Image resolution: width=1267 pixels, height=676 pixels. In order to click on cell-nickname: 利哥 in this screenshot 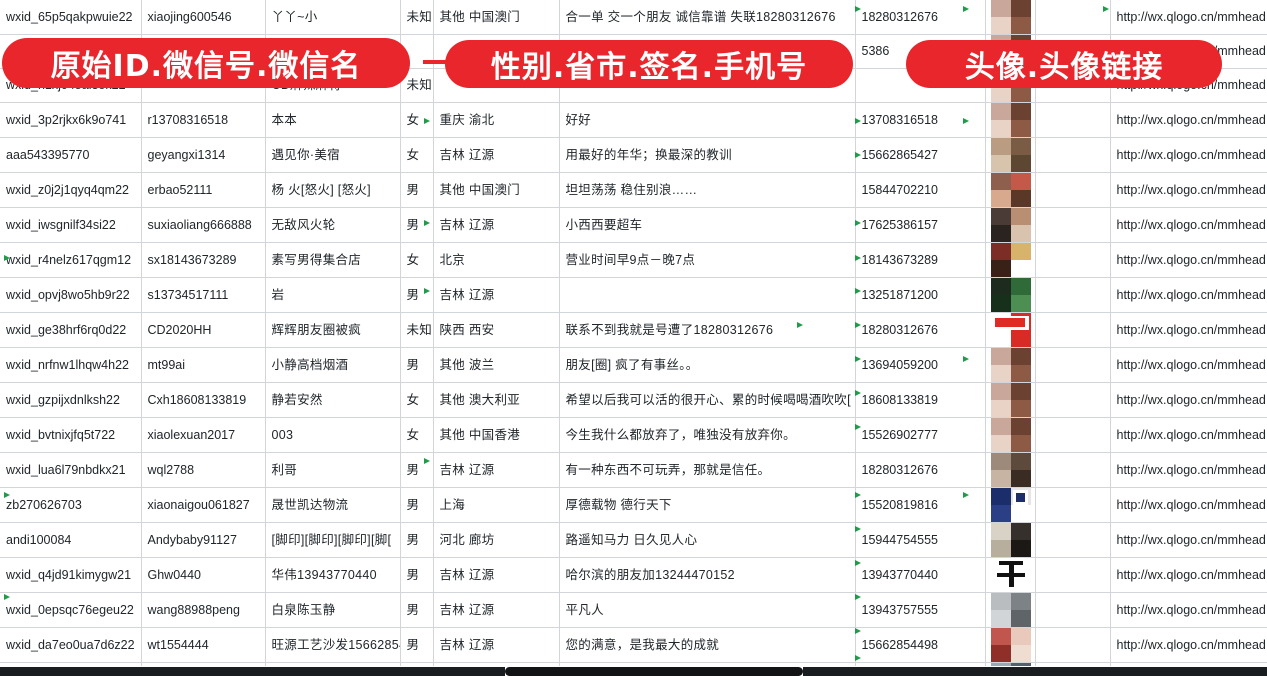, I will do `click(333, 470)`.